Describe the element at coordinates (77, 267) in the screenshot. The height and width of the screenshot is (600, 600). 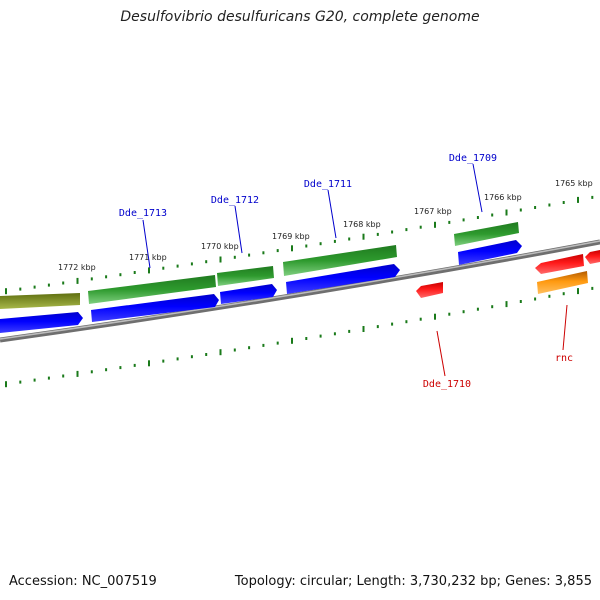
I see `ruler-label: 1772 kbp` at that location.